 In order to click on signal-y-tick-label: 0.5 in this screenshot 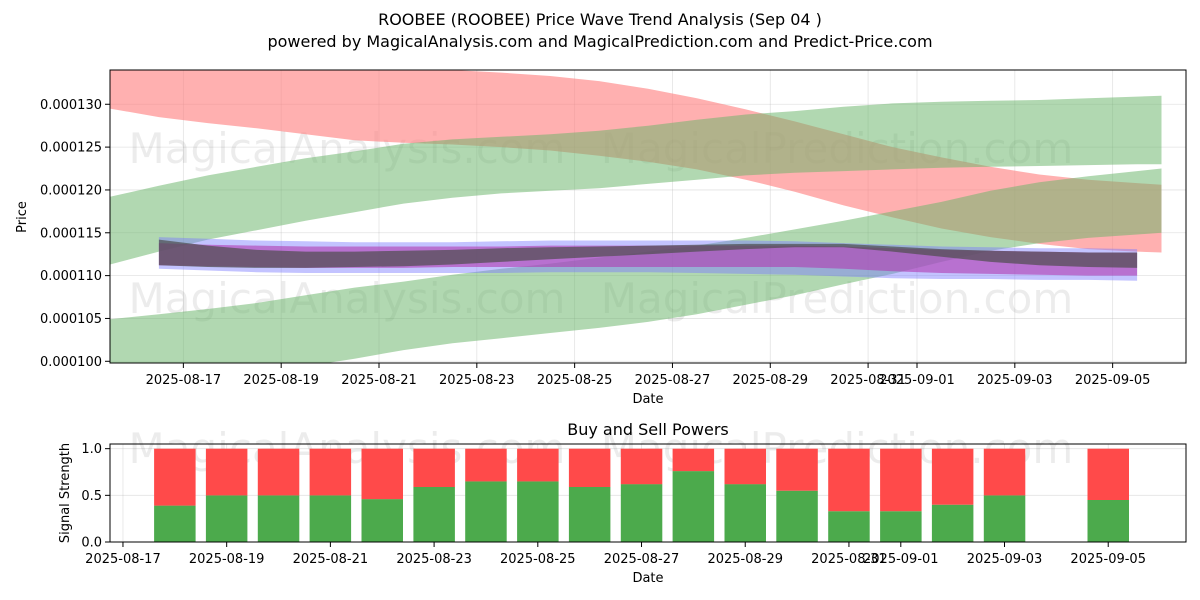, I will do `click(91, 496)`.